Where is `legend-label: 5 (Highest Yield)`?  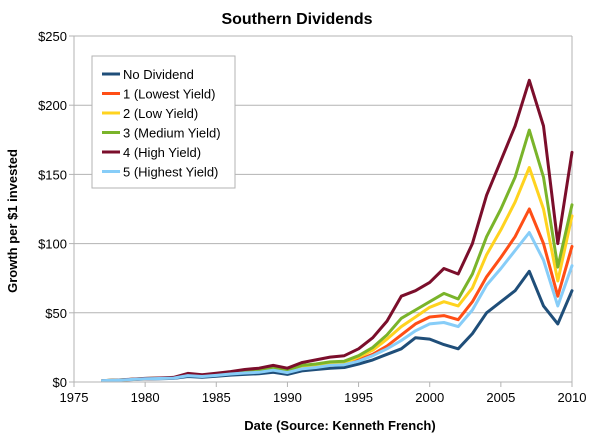 legend-label: 5 (Highest Yield) is located at coordinates (170, 172).